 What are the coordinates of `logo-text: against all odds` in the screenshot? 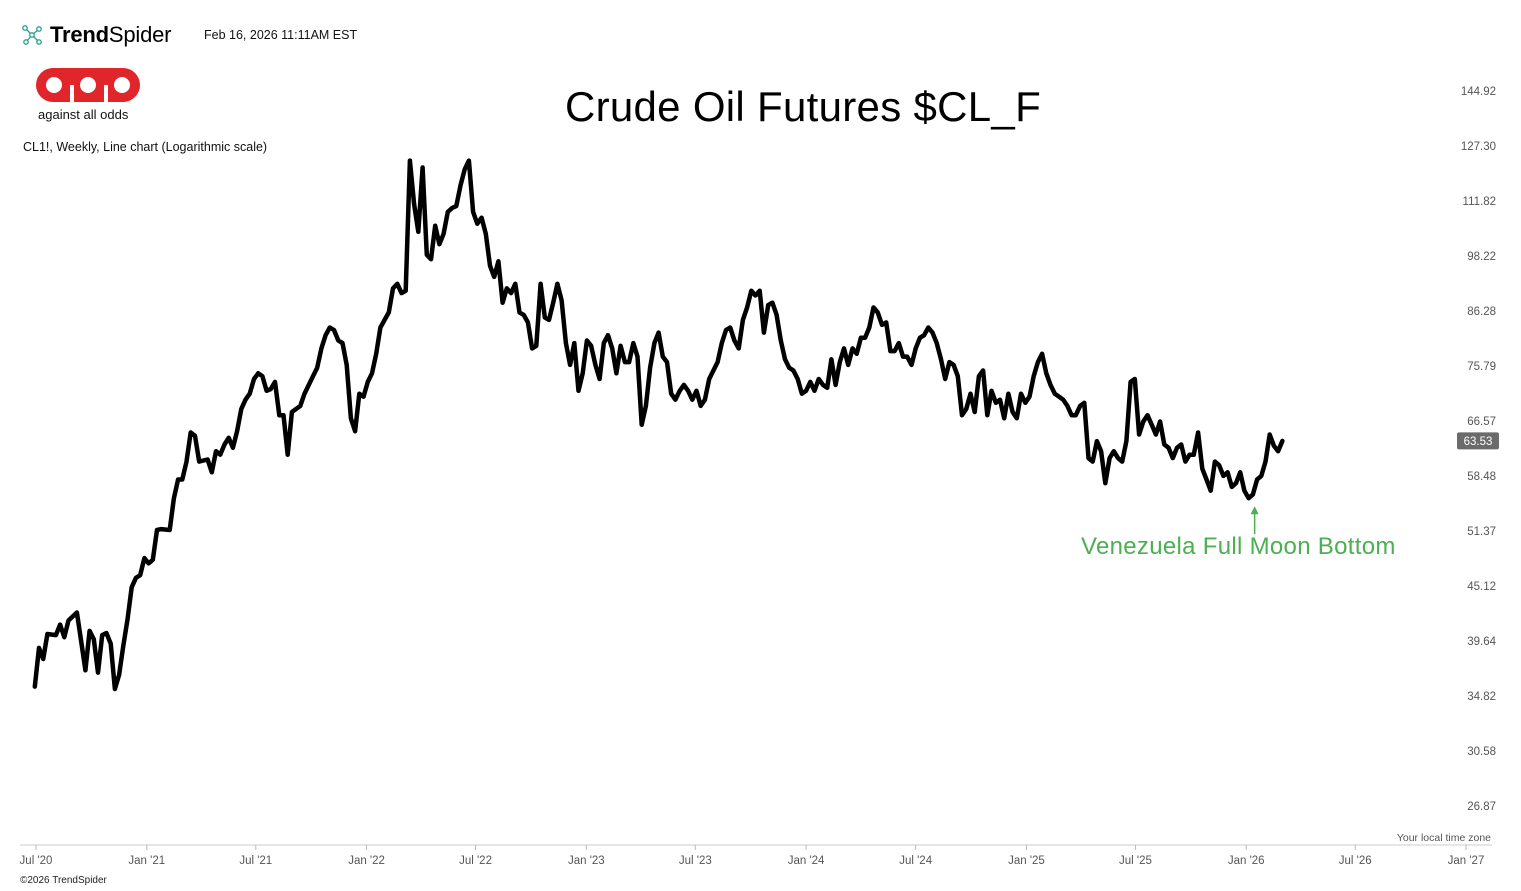 It's located at (83, 114).